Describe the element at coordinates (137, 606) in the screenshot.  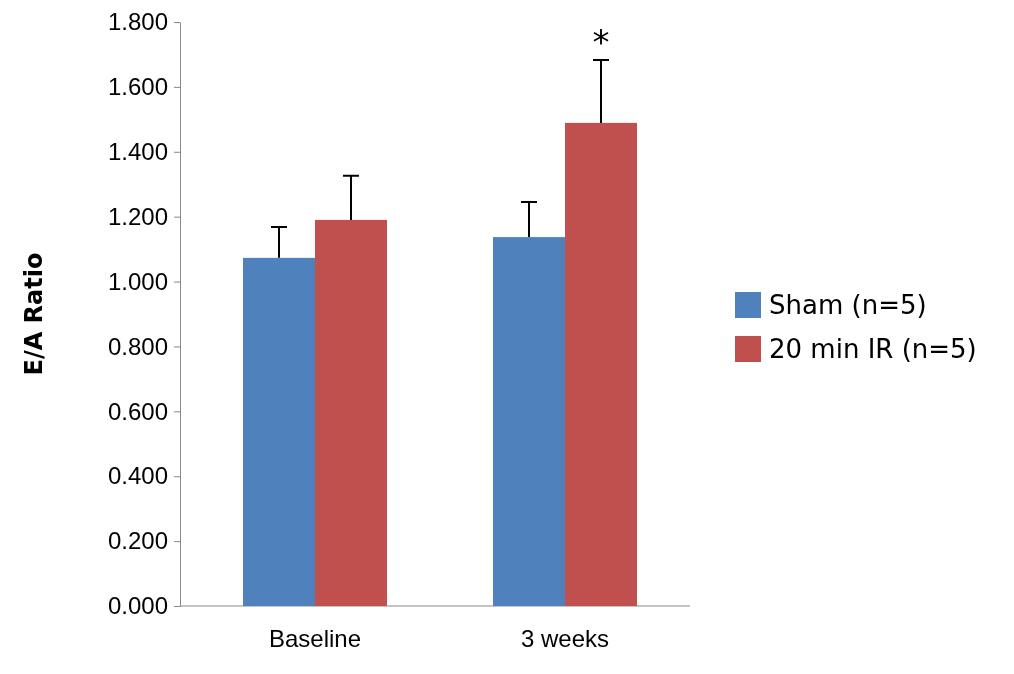
I see `y-tick-label: 0.000` at that location.